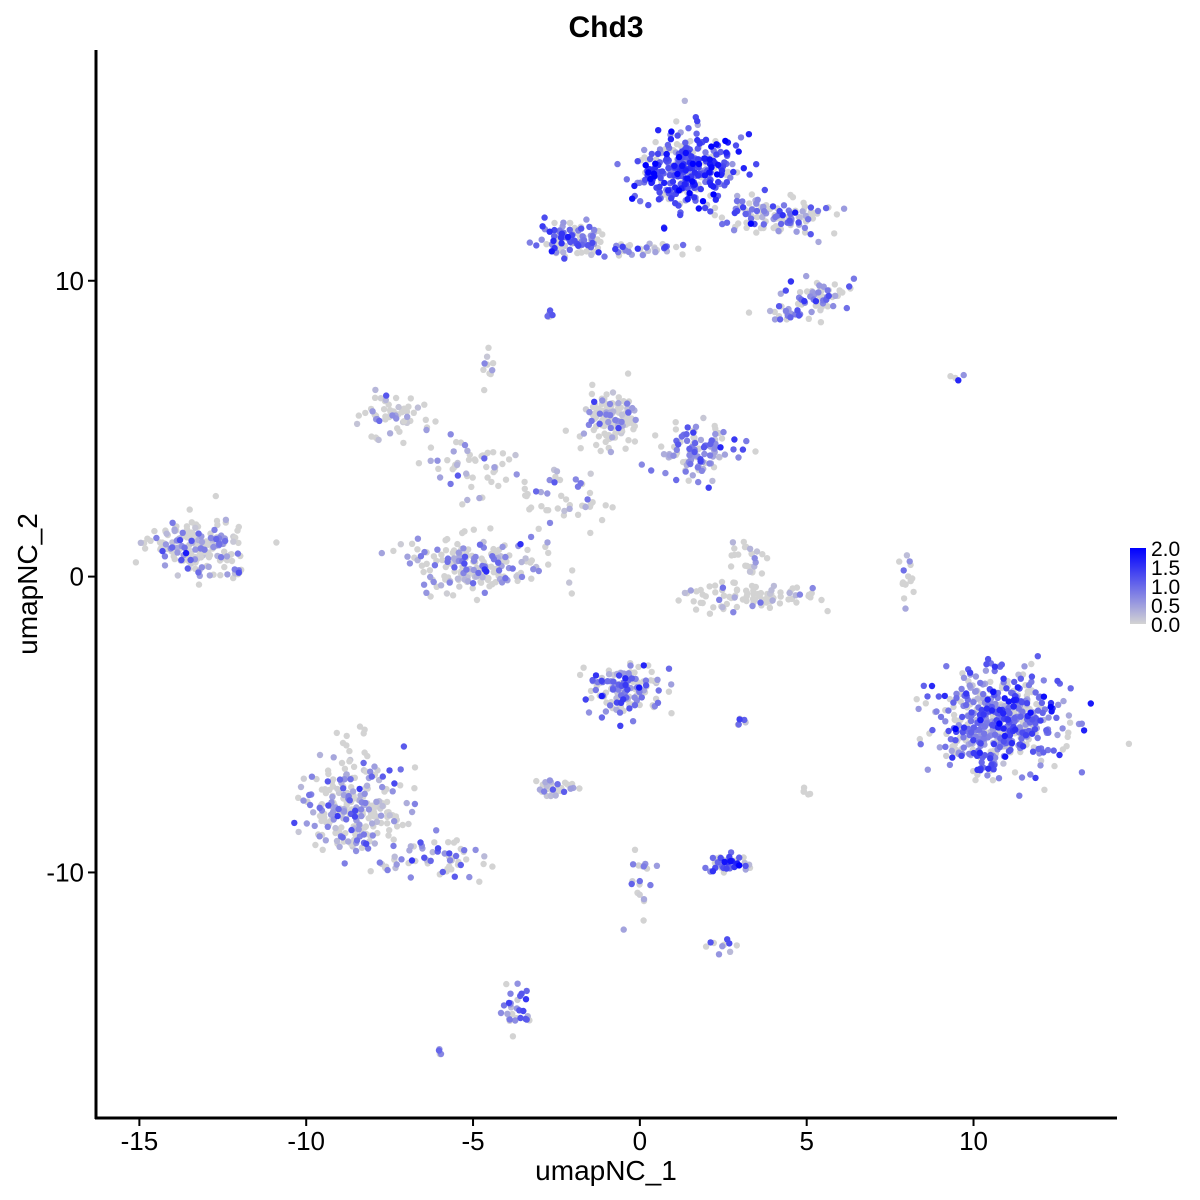 This screenshot has width=1200, height=1200. Describe the element at coordinates (77, 577) in the screenshot. I see `y-tick-label: 0` at that location.